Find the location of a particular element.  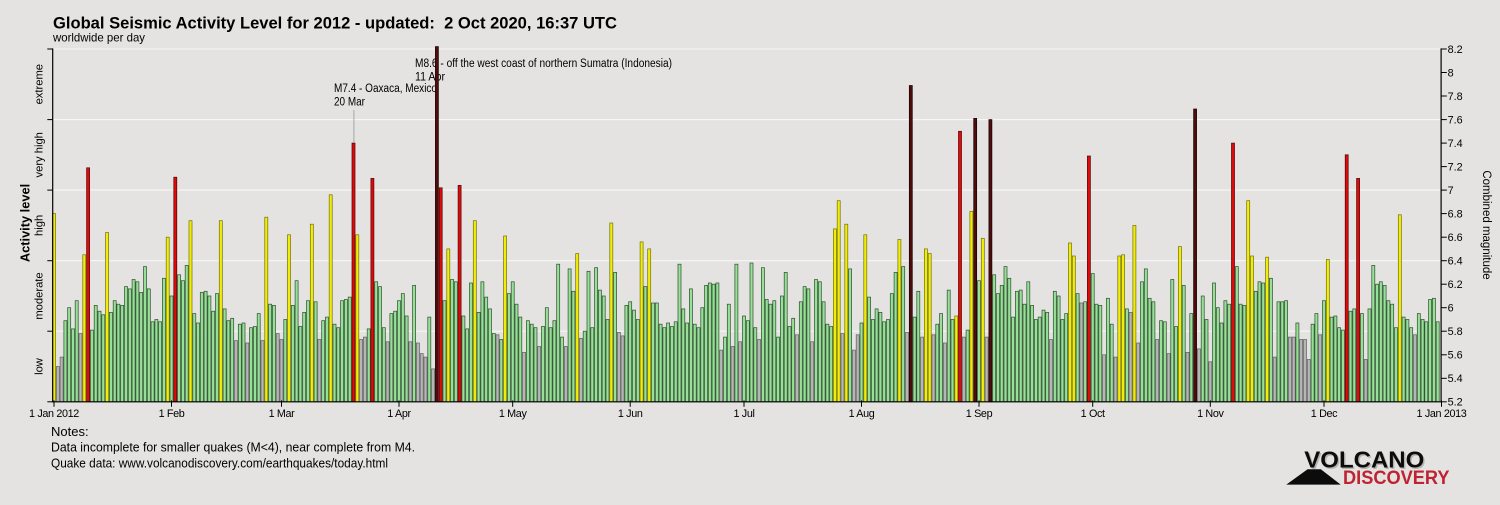

svg-text: 5.2 is located at coordinates (1455, 403).